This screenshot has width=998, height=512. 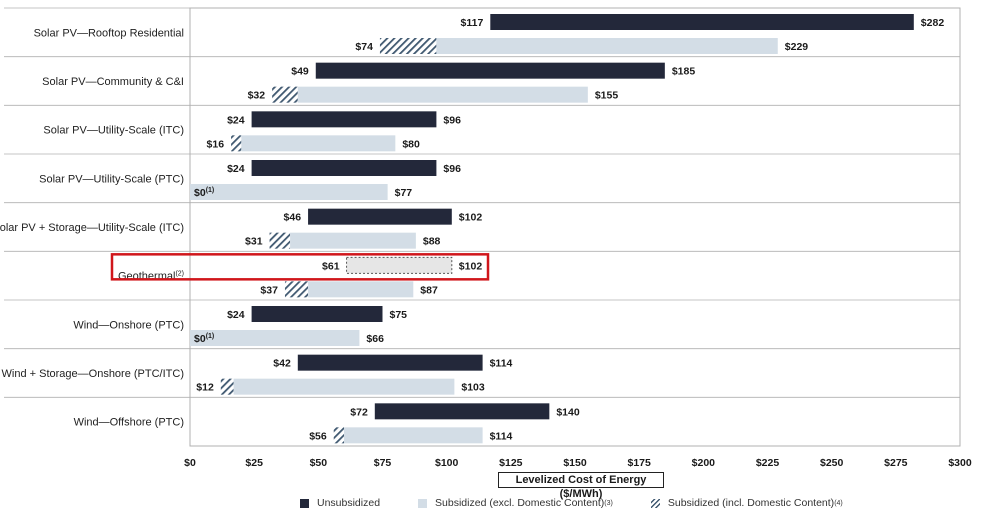 I want to click on subsidized-high-label: $229, so click(x=797, y=47).